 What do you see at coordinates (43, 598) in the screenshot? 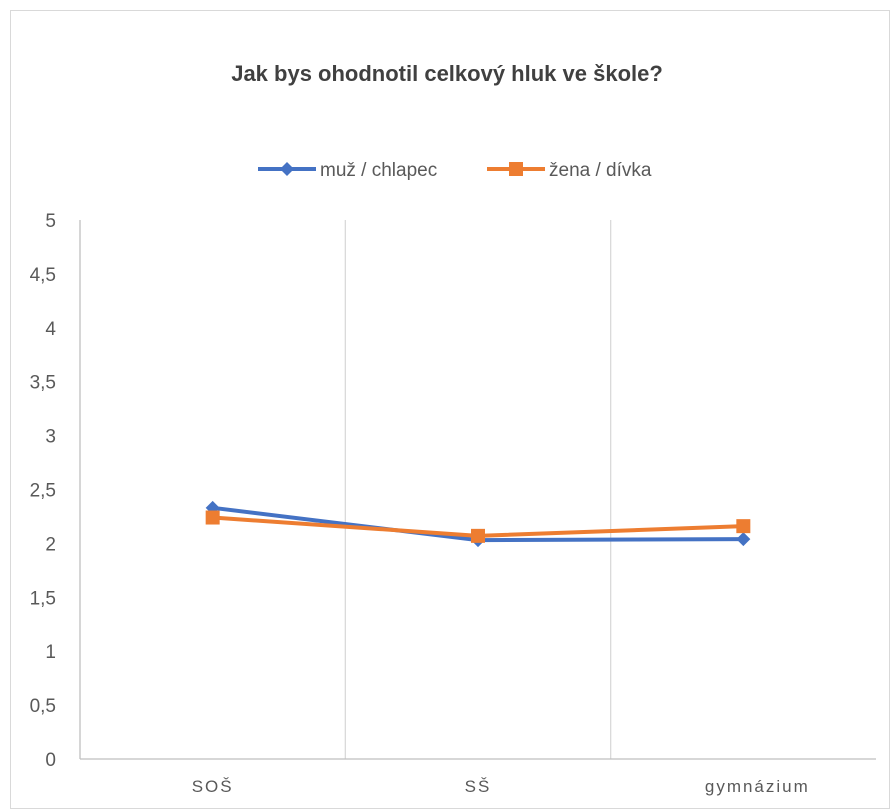
I see `y-tick-label: 1,5` at bounding box center [43, 598].